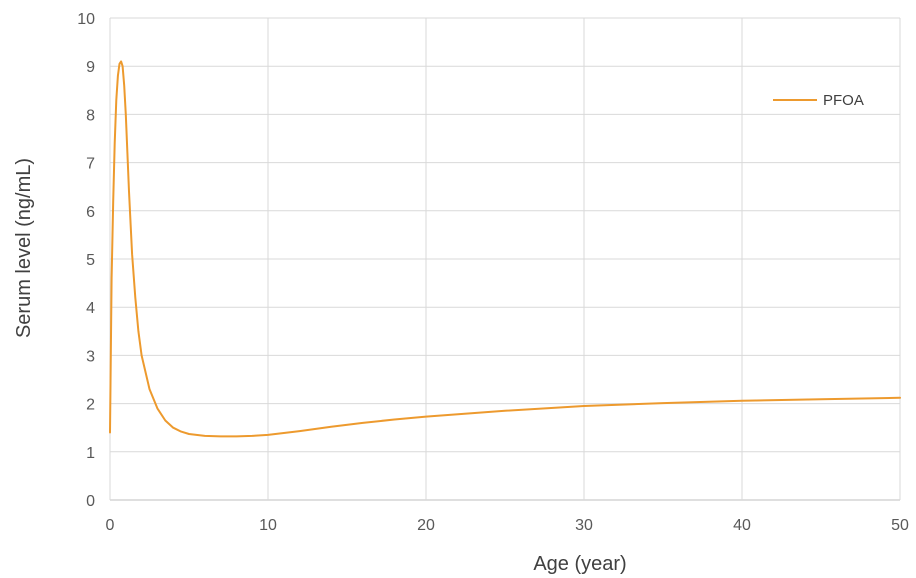 This screenshot has width=916, height=578. I want to click on x-axis-title: Age (year), so click(579, 564).